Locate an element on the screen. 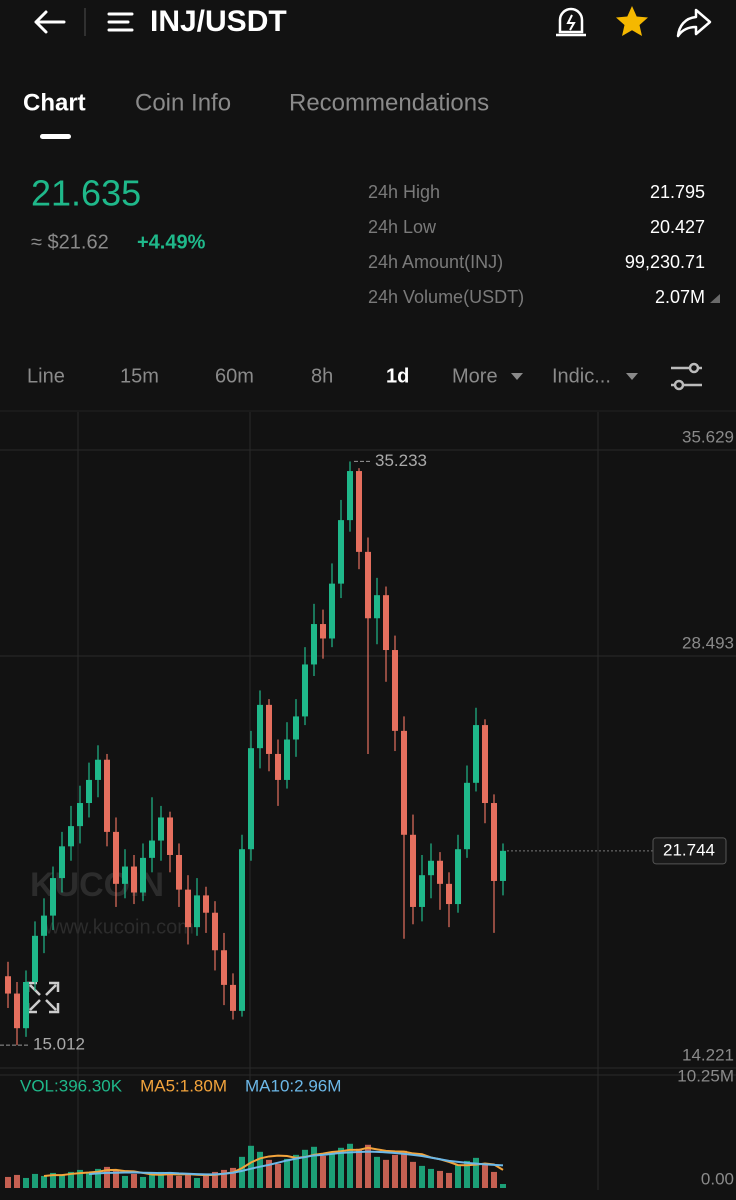 This screenshot has width=736, height=1200. last-price: 21.635 is located at coordinates (86, 193).